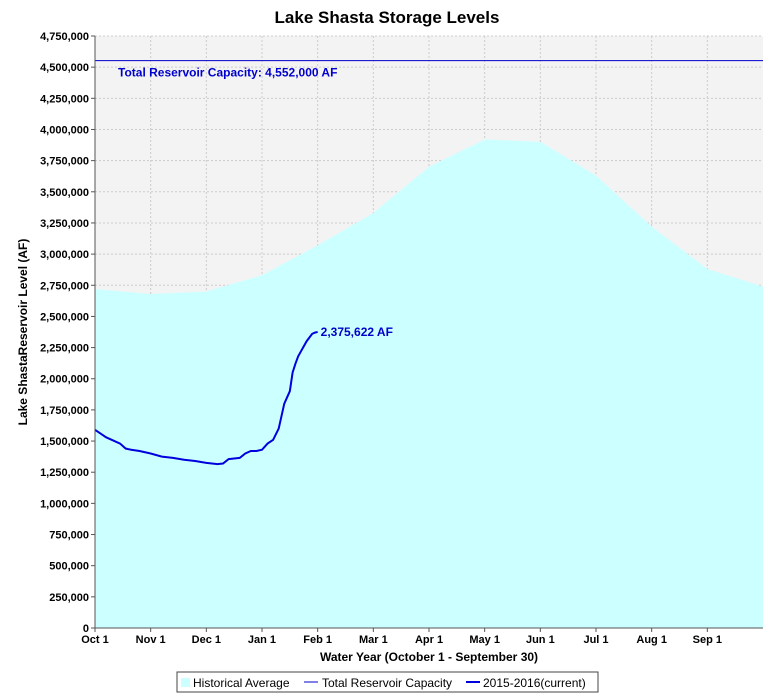 The height and width of the screenshot is (700, 775). I want to click on y-axis-label: Lake ShastaReservoir Level (AF), so click(23, 332).